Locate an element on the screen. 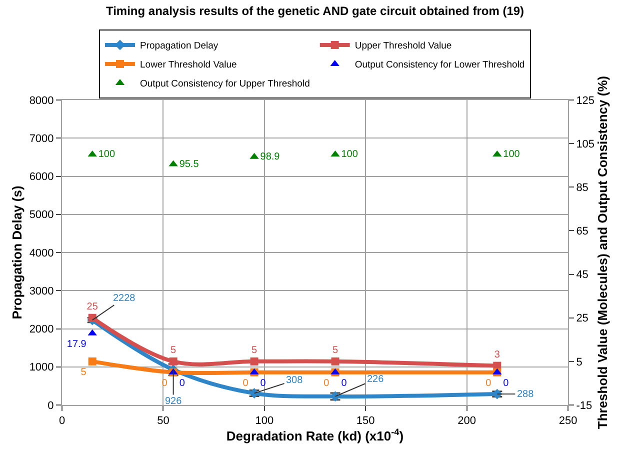 The width and height of the screenshot is (630, 452). data-label: 25 is located at coordinates (92, 306).